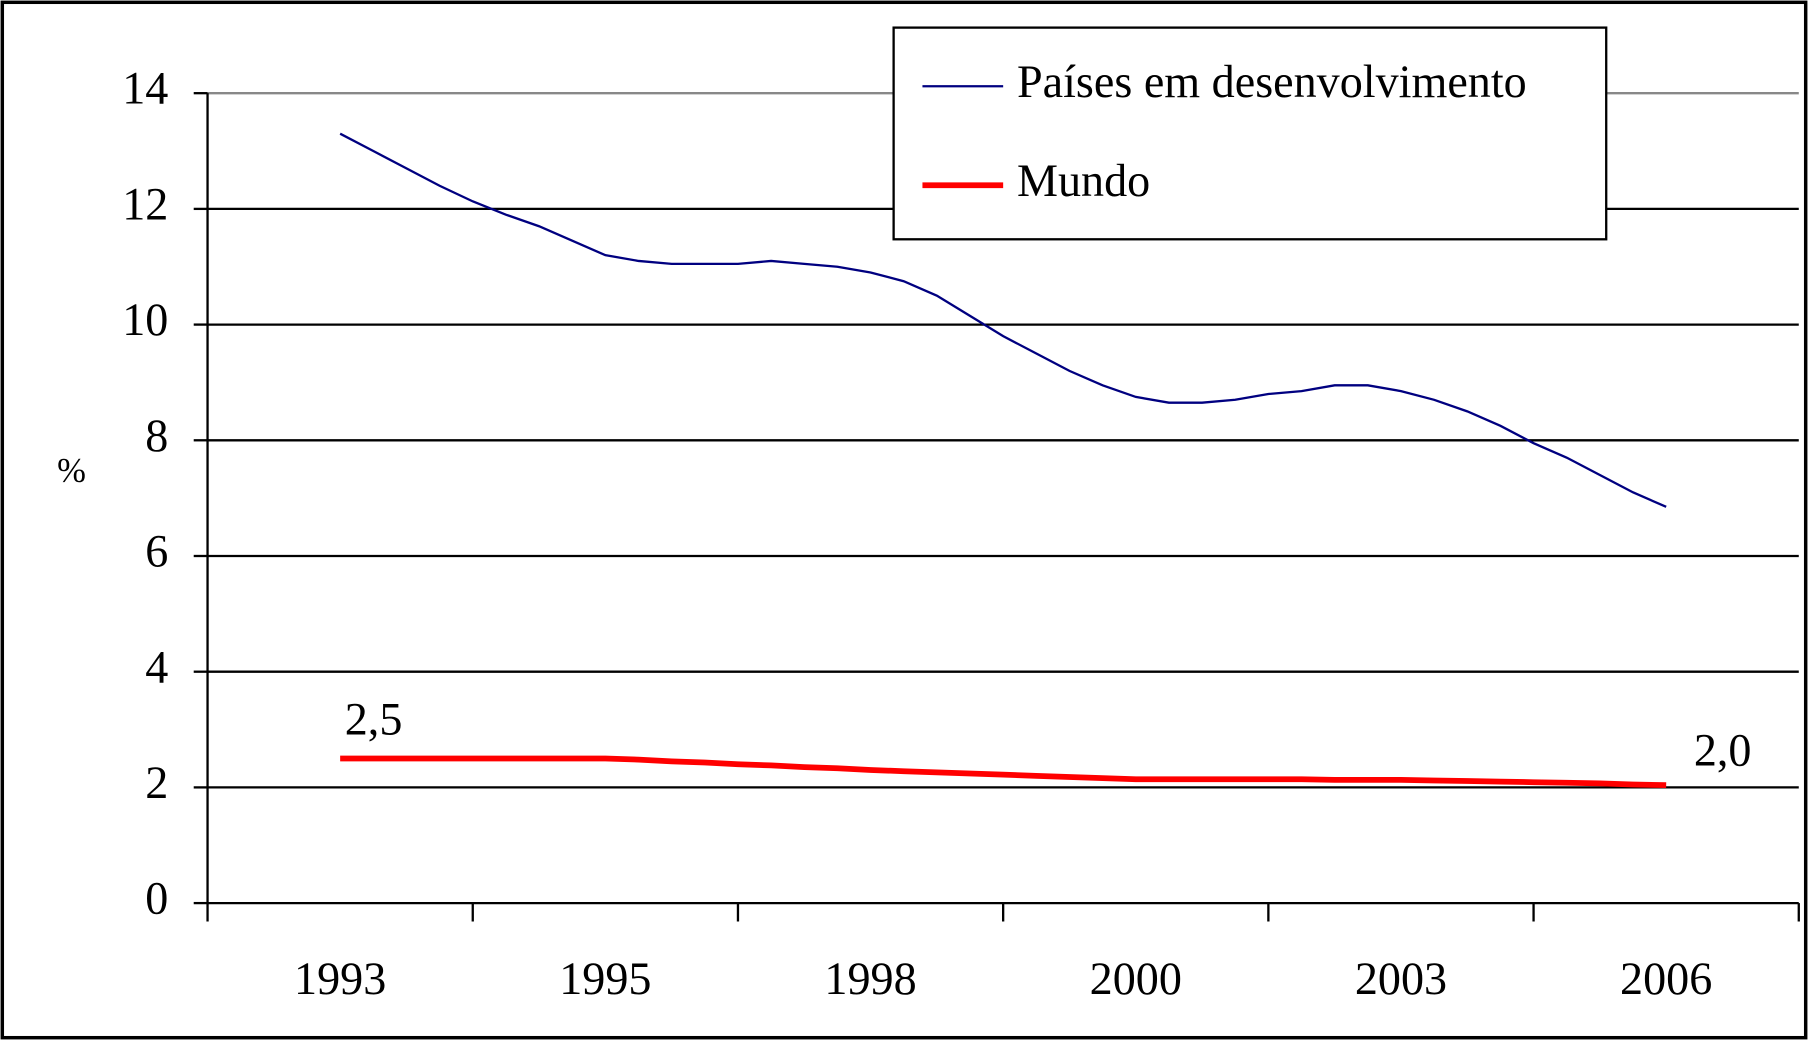 This screenshot has height=1040, width=1808. Describe the element at coordinates (1666, 978) in the screenshot. I see `x-tick-label: 2006` at that location.